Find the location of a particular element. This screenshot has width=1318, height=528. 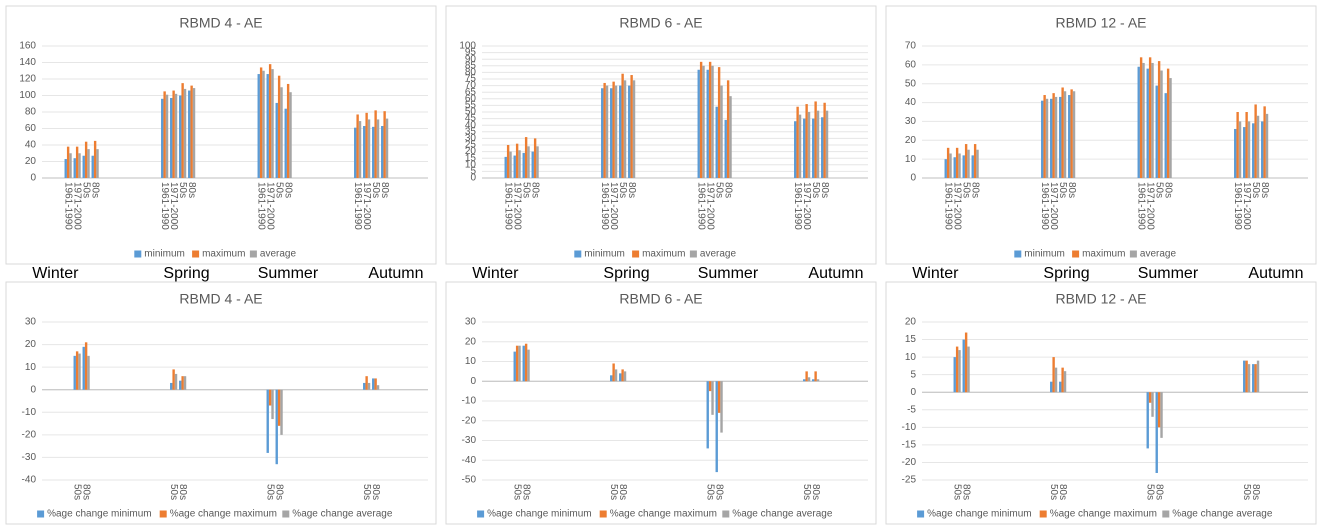

y-tick-label: 20 is located at coordinates (911, 322).